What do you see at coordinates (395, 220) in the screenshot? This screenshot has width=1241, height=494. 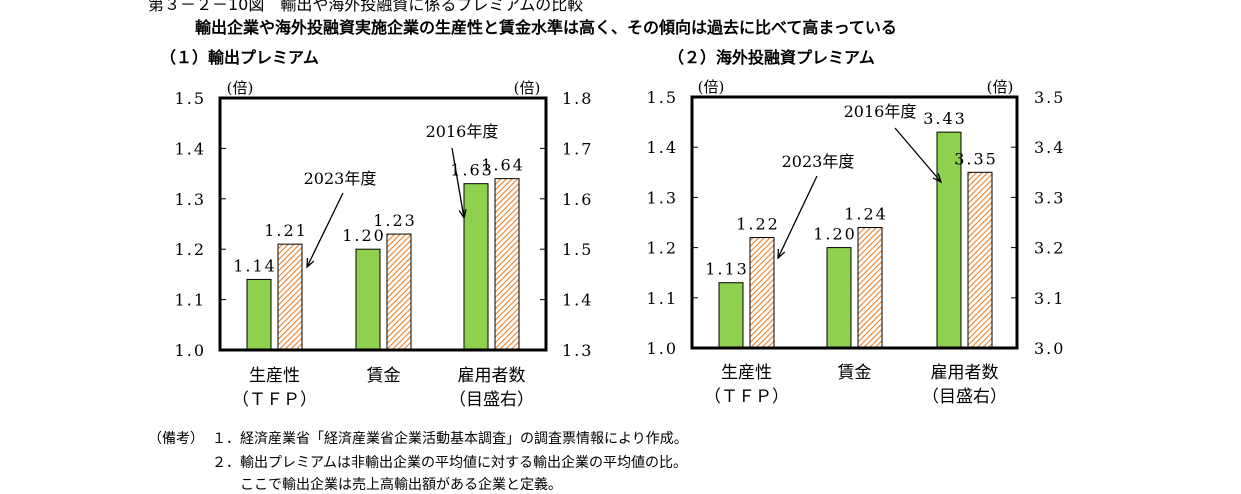 I see `data-label: 1.23` at bounding box center [395, 220].